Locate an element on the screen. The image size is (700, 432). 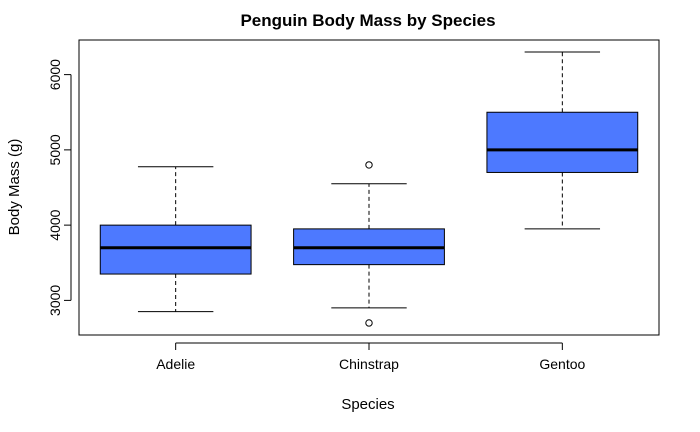
y-tick-label: 3000 is located at coordinates (55, 300).